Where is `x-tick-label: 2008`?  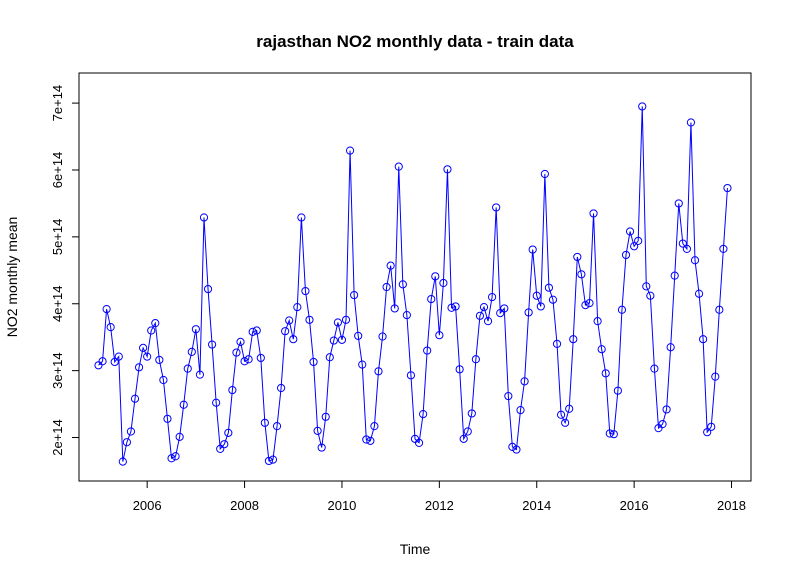 x-tick-label: 2008 is located at coordinates (244, 505).